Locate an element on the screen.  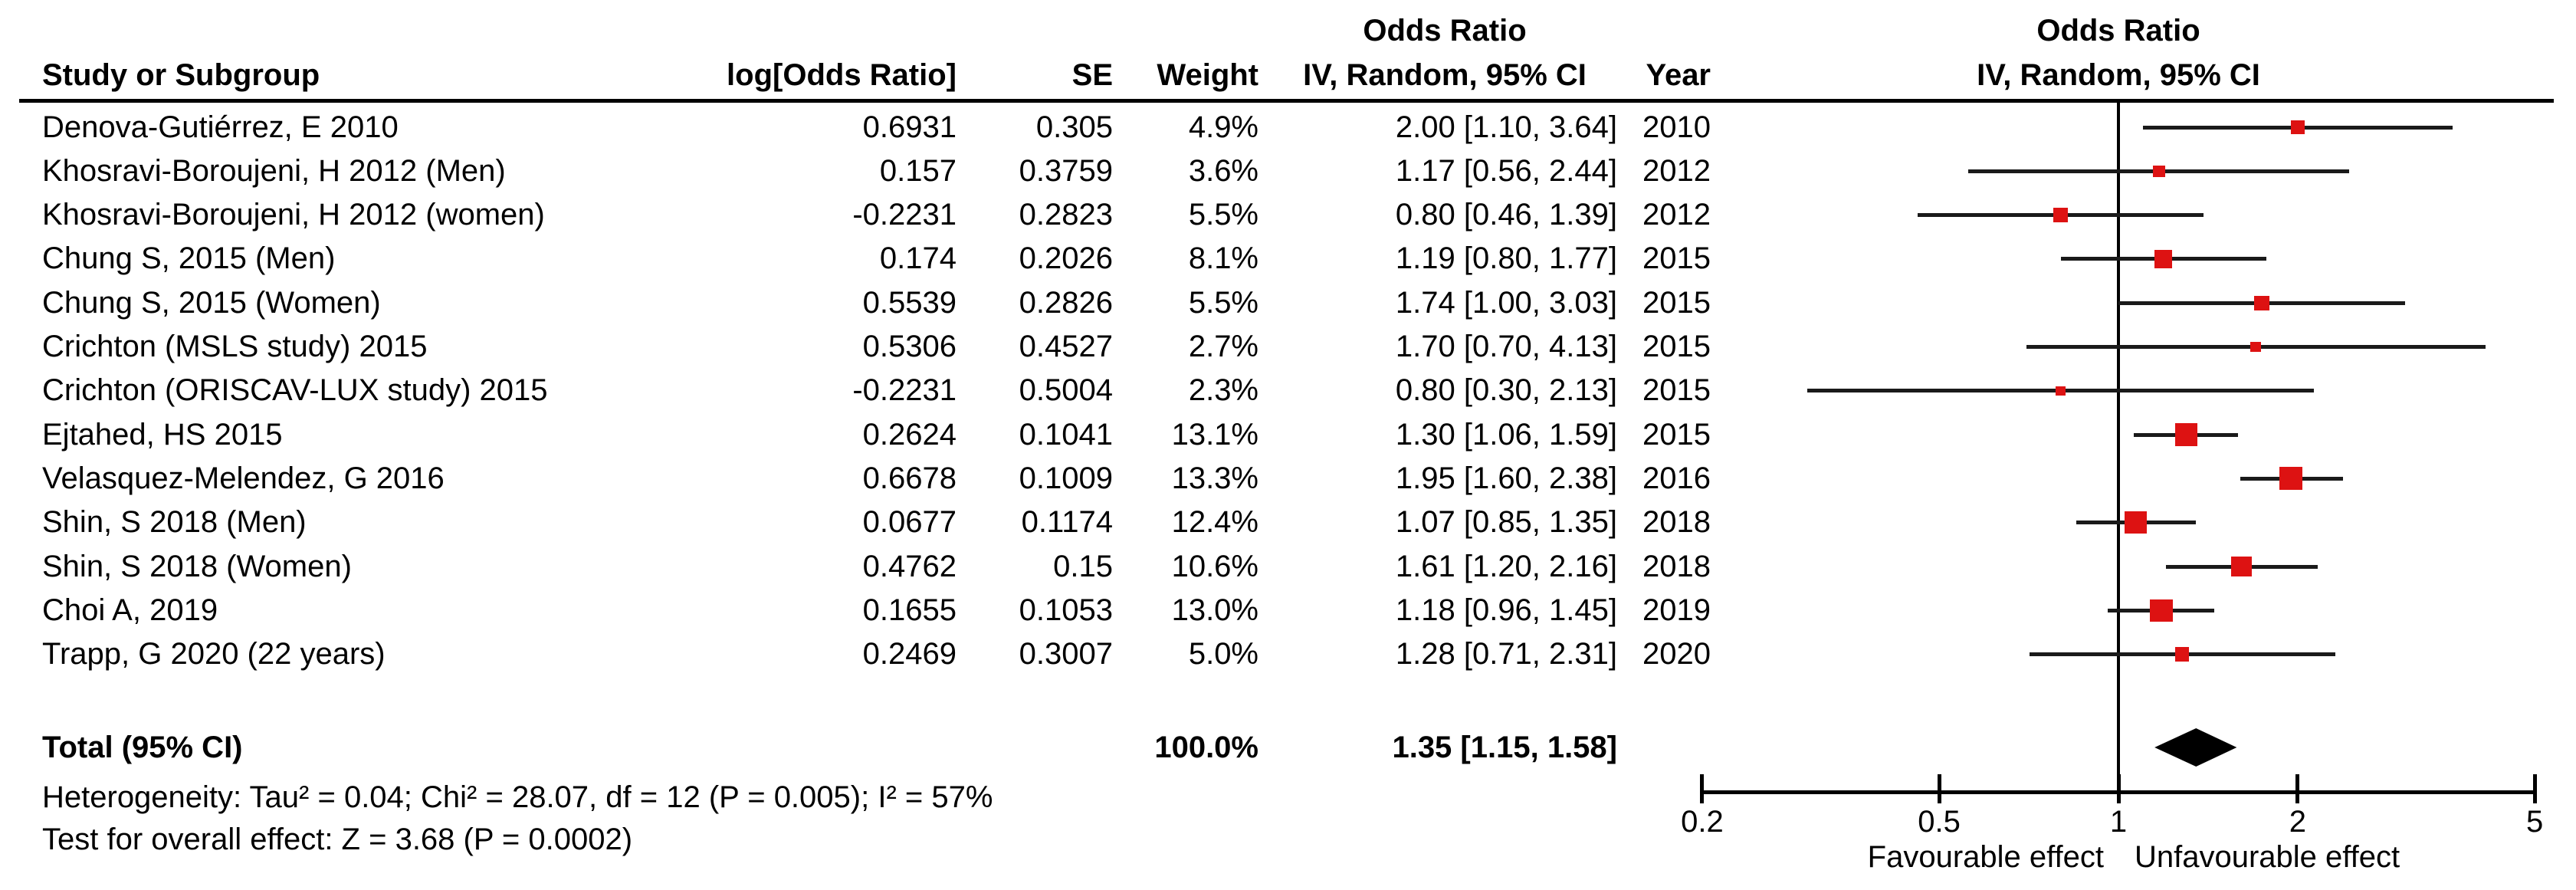
table-effect-header-line1: Odds Ratio is located at coordinates (1445, 31).